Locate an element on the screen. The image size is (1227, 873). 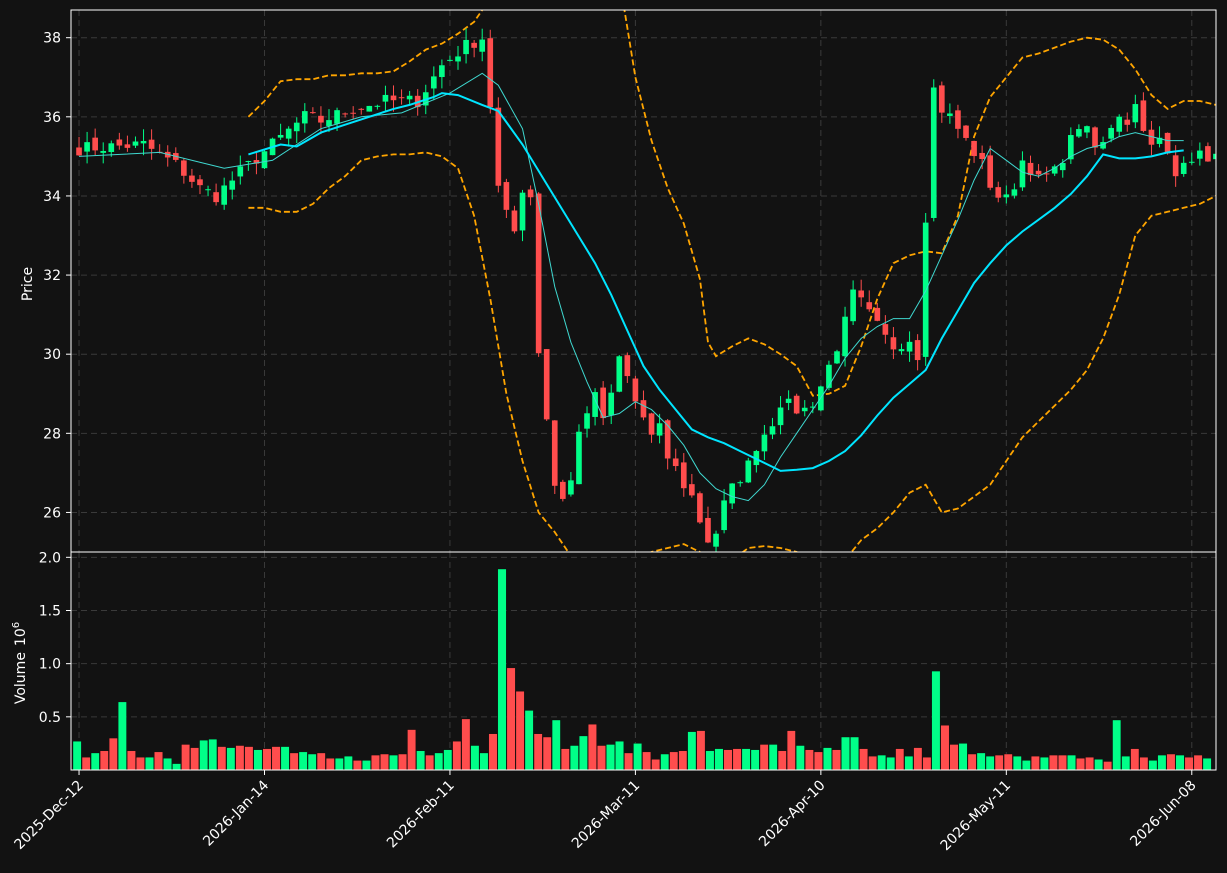
volume-y-axis-ticks: 0.5 1.0 1.5 2.0 is located at coordinates (55, 638).